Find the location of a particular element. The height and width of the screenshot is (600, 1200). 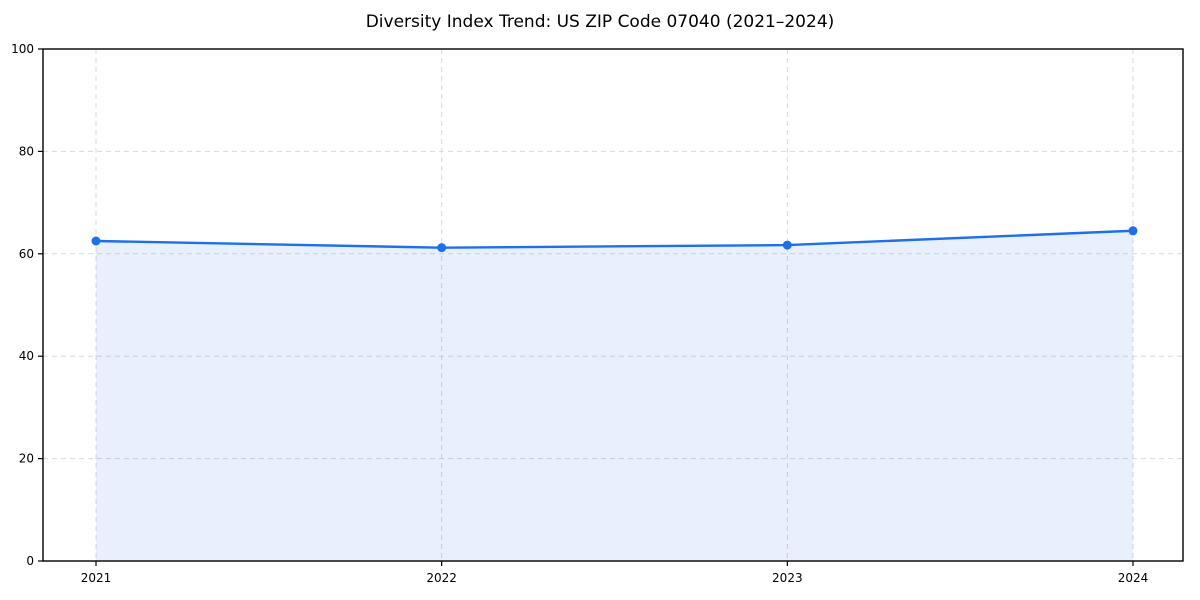

trend-line is located at coordinates (614, 239).